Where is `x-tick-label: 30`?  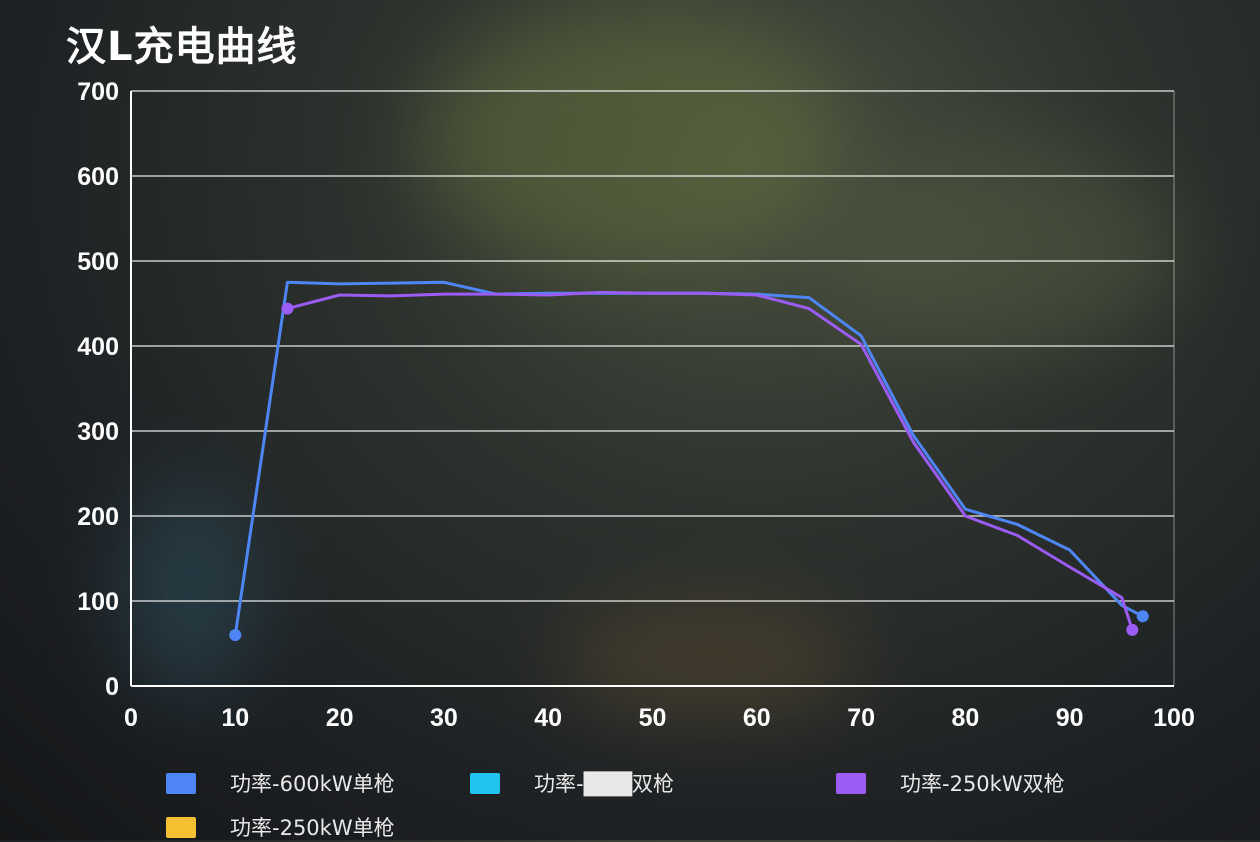 x-tick-label: 30 is located at coordinates (444, 718).